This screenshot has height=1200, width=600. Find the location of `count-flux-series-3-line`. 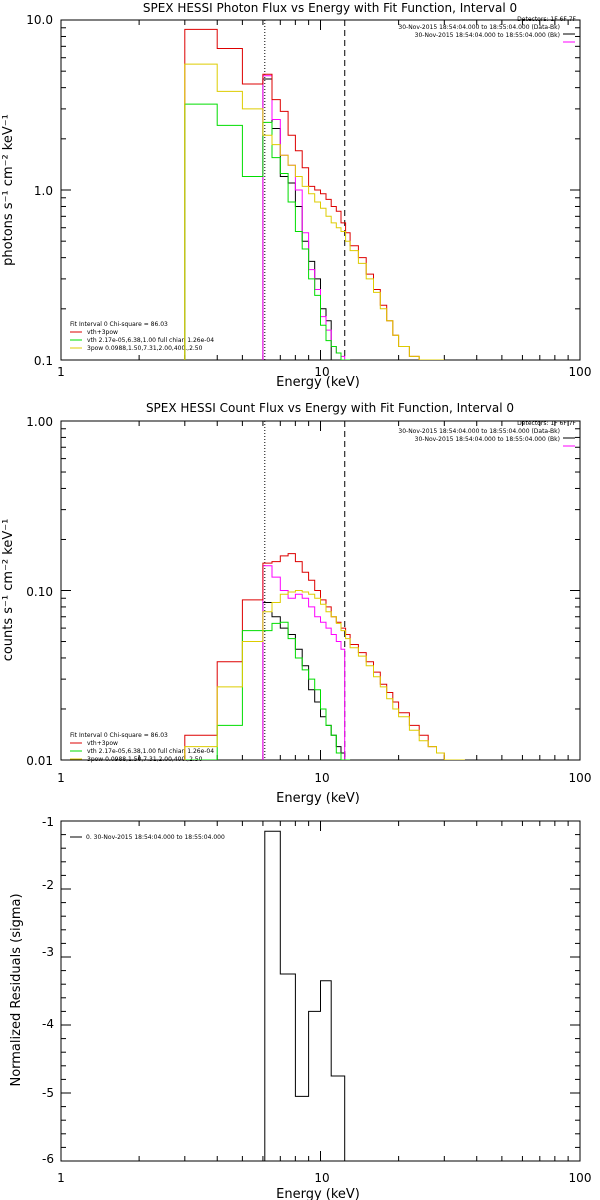

count-flux-series-3-line is located at coordinates (267, 690).